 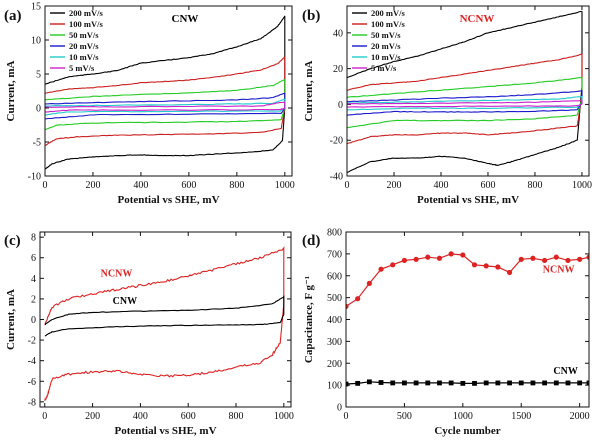 What do you see at coordinates (33, 238) in the screenshot?
I see `y-tick-label-c-8: 8` at bounding box center [33, 238].